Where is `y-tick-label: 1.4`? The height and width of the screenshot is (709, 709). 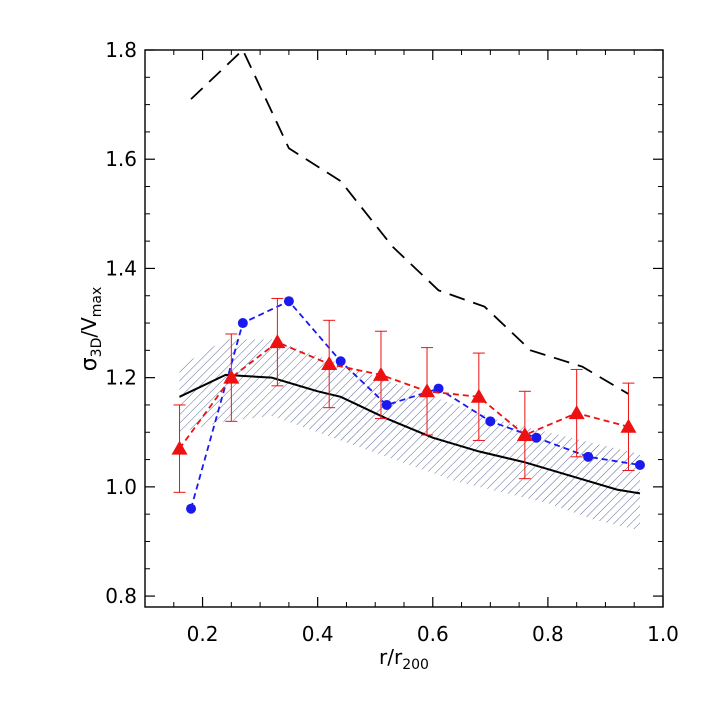 y-tick-label: 1.4 is located at coordinates (121, 268).